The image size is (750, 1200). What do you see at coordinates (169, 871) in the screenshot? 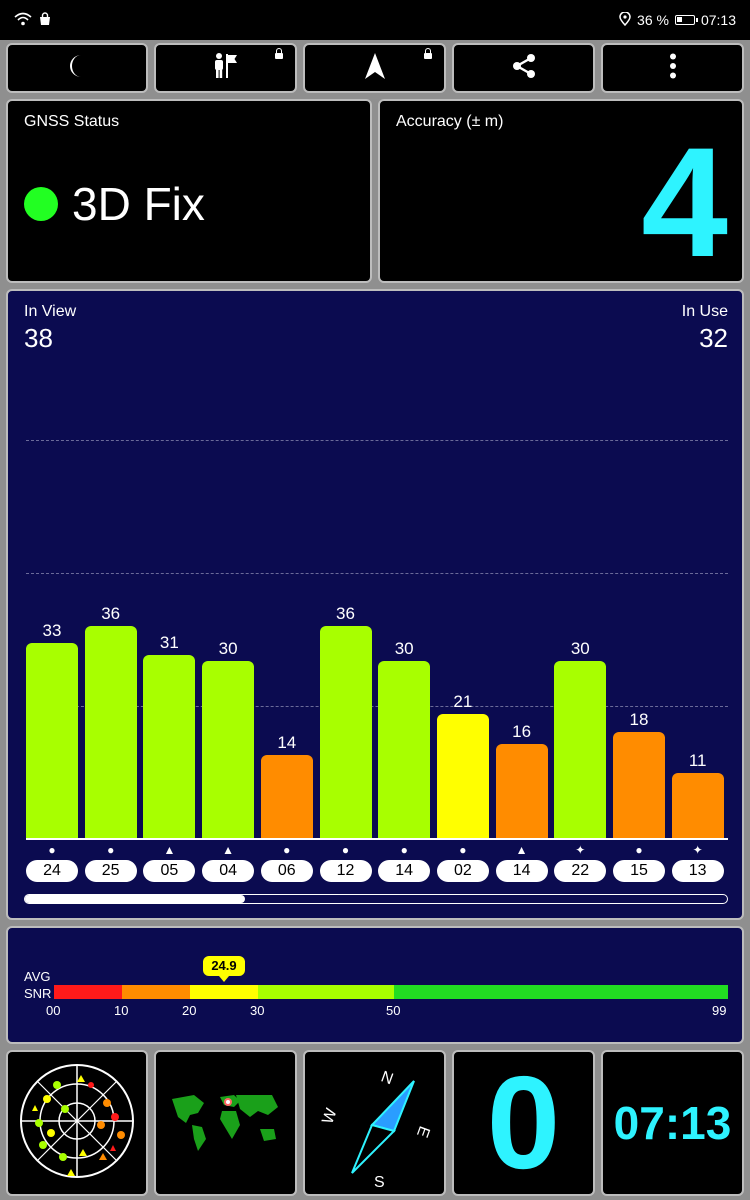
I see `satellite-prn-label: 05` at bounding box center [169, 871].